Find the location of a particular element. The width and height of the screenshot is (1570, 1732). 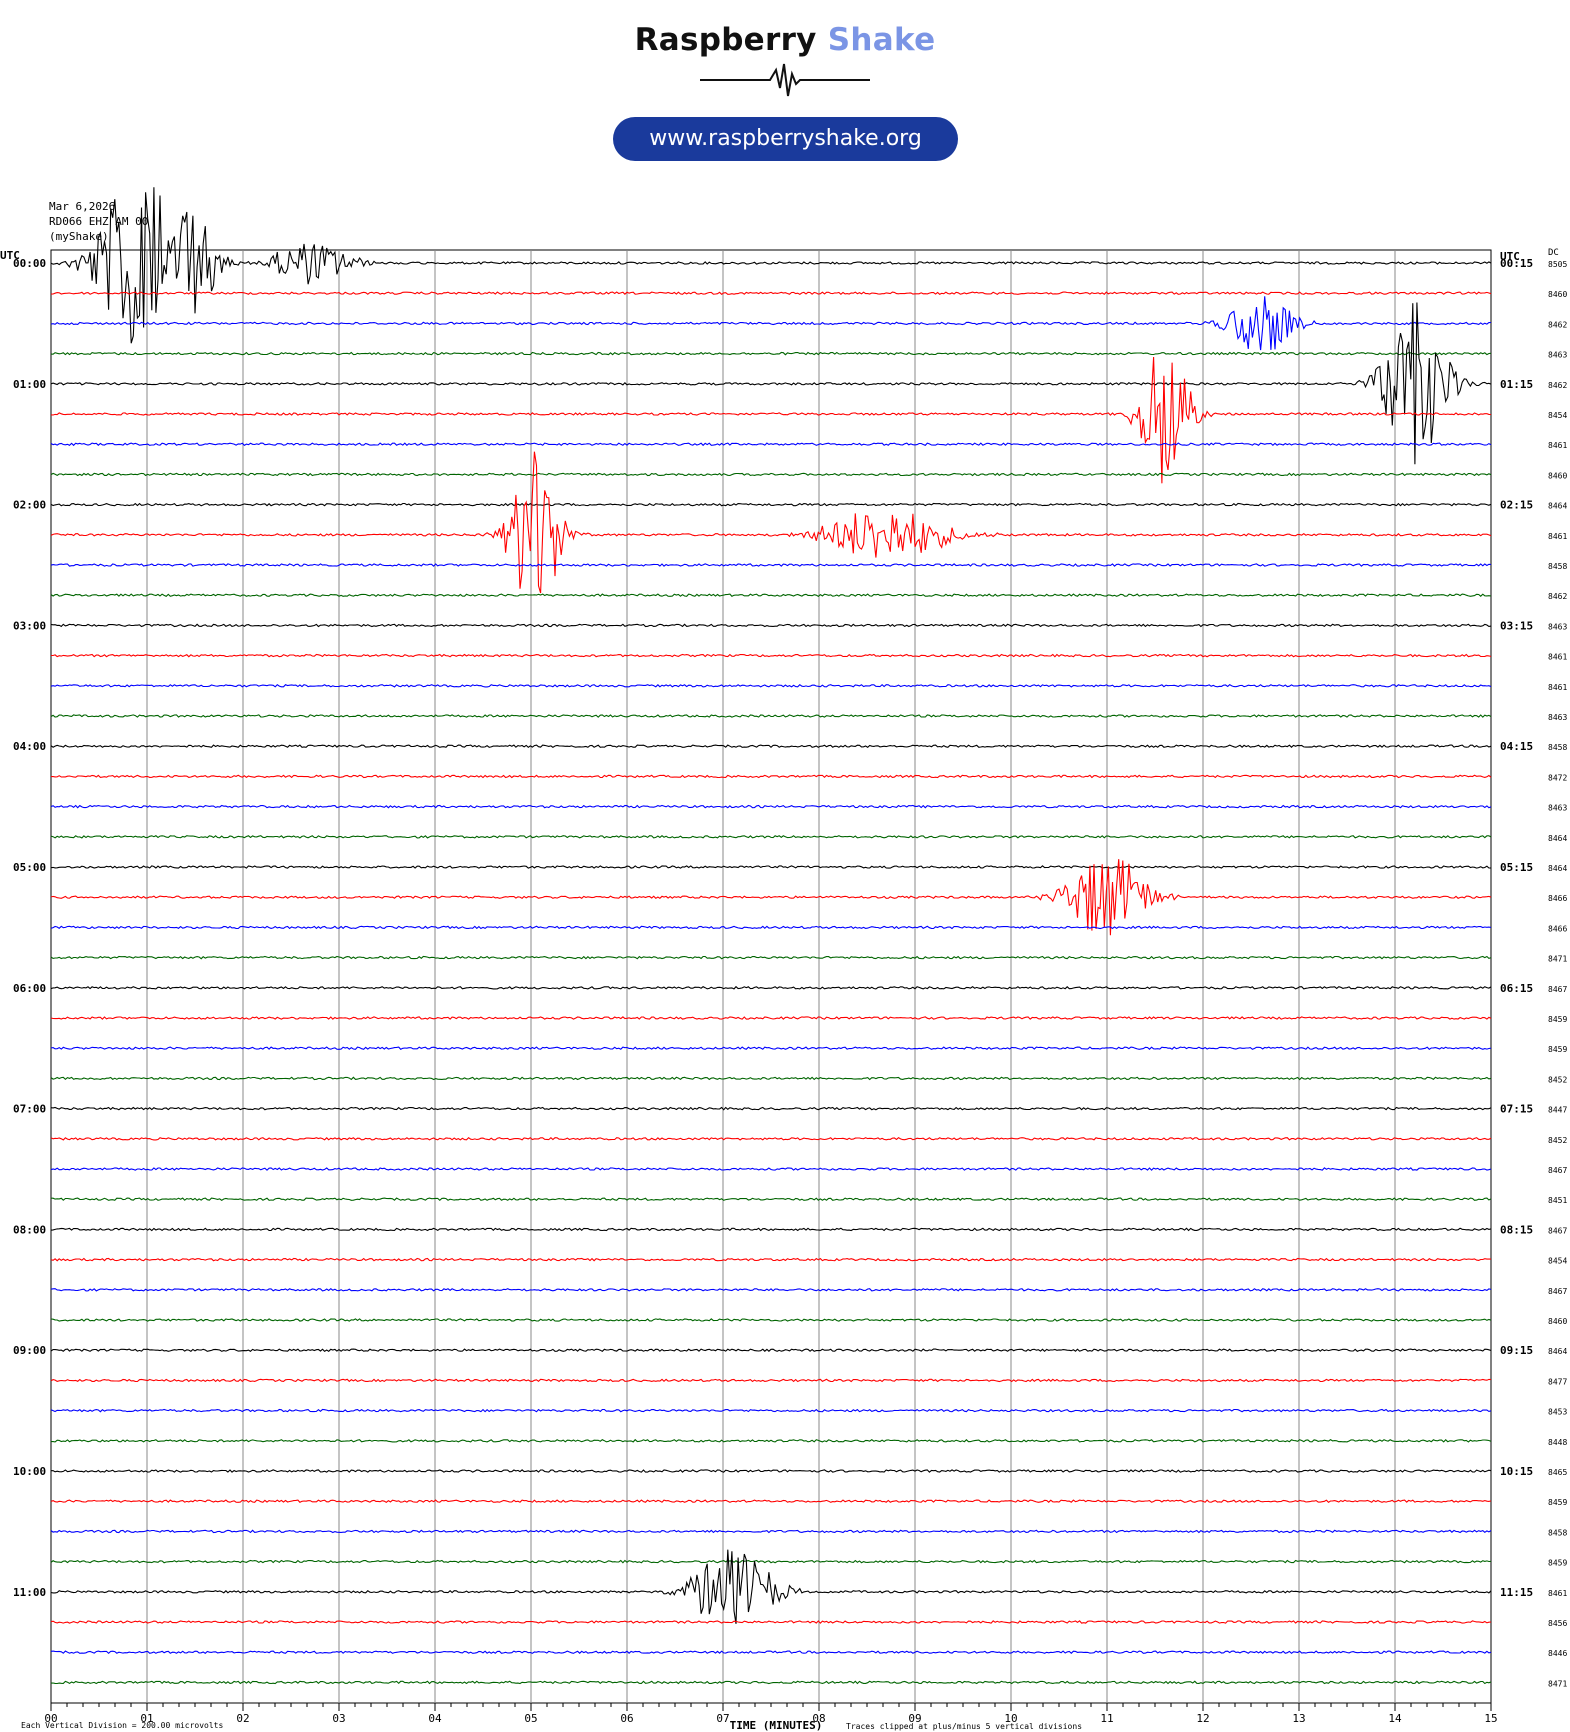

brand-name-raspberry: Raspberry is located at coordinates (725, 40).